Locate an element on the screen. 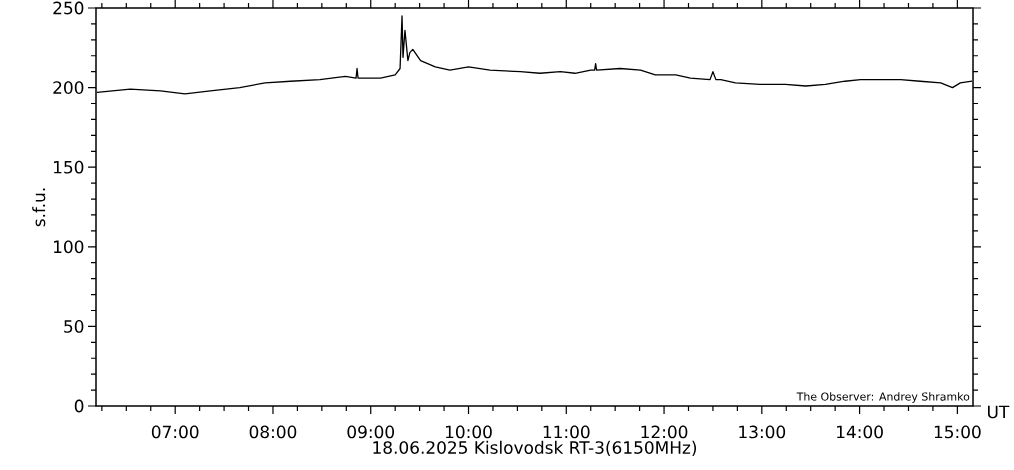  x-axis-title: 18.06.2025 Kislovodsk RT-3(6150MHz) is located at coordinates (535, 448).